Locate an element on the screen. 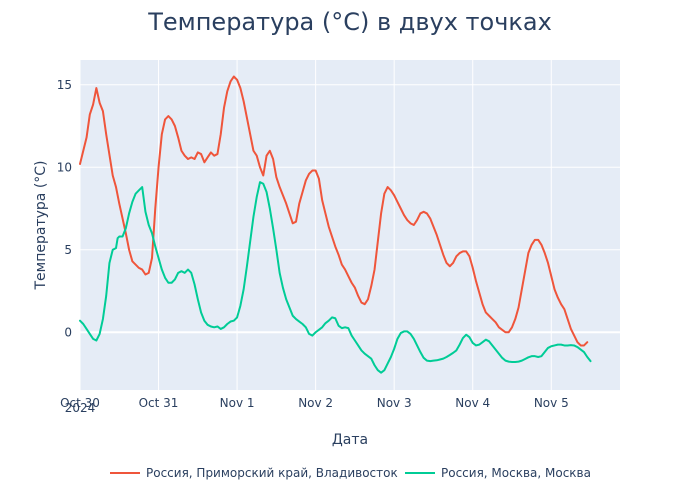 This screenshot has width=700, height=500. chart-title: Температура (°C) в двух точках is located at coordinates (349, 22).